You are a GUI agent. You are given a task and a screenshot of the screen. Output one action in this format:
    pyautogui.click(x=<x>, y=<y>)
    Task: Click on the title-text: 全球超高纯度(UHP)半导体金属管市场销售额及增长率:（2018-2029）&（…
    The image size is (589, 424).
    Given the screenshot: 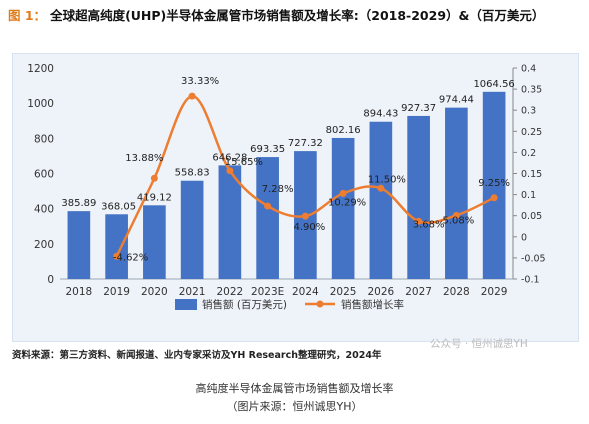 What is the action you would take?
    pyautogui.click(x=297, y=15)
    